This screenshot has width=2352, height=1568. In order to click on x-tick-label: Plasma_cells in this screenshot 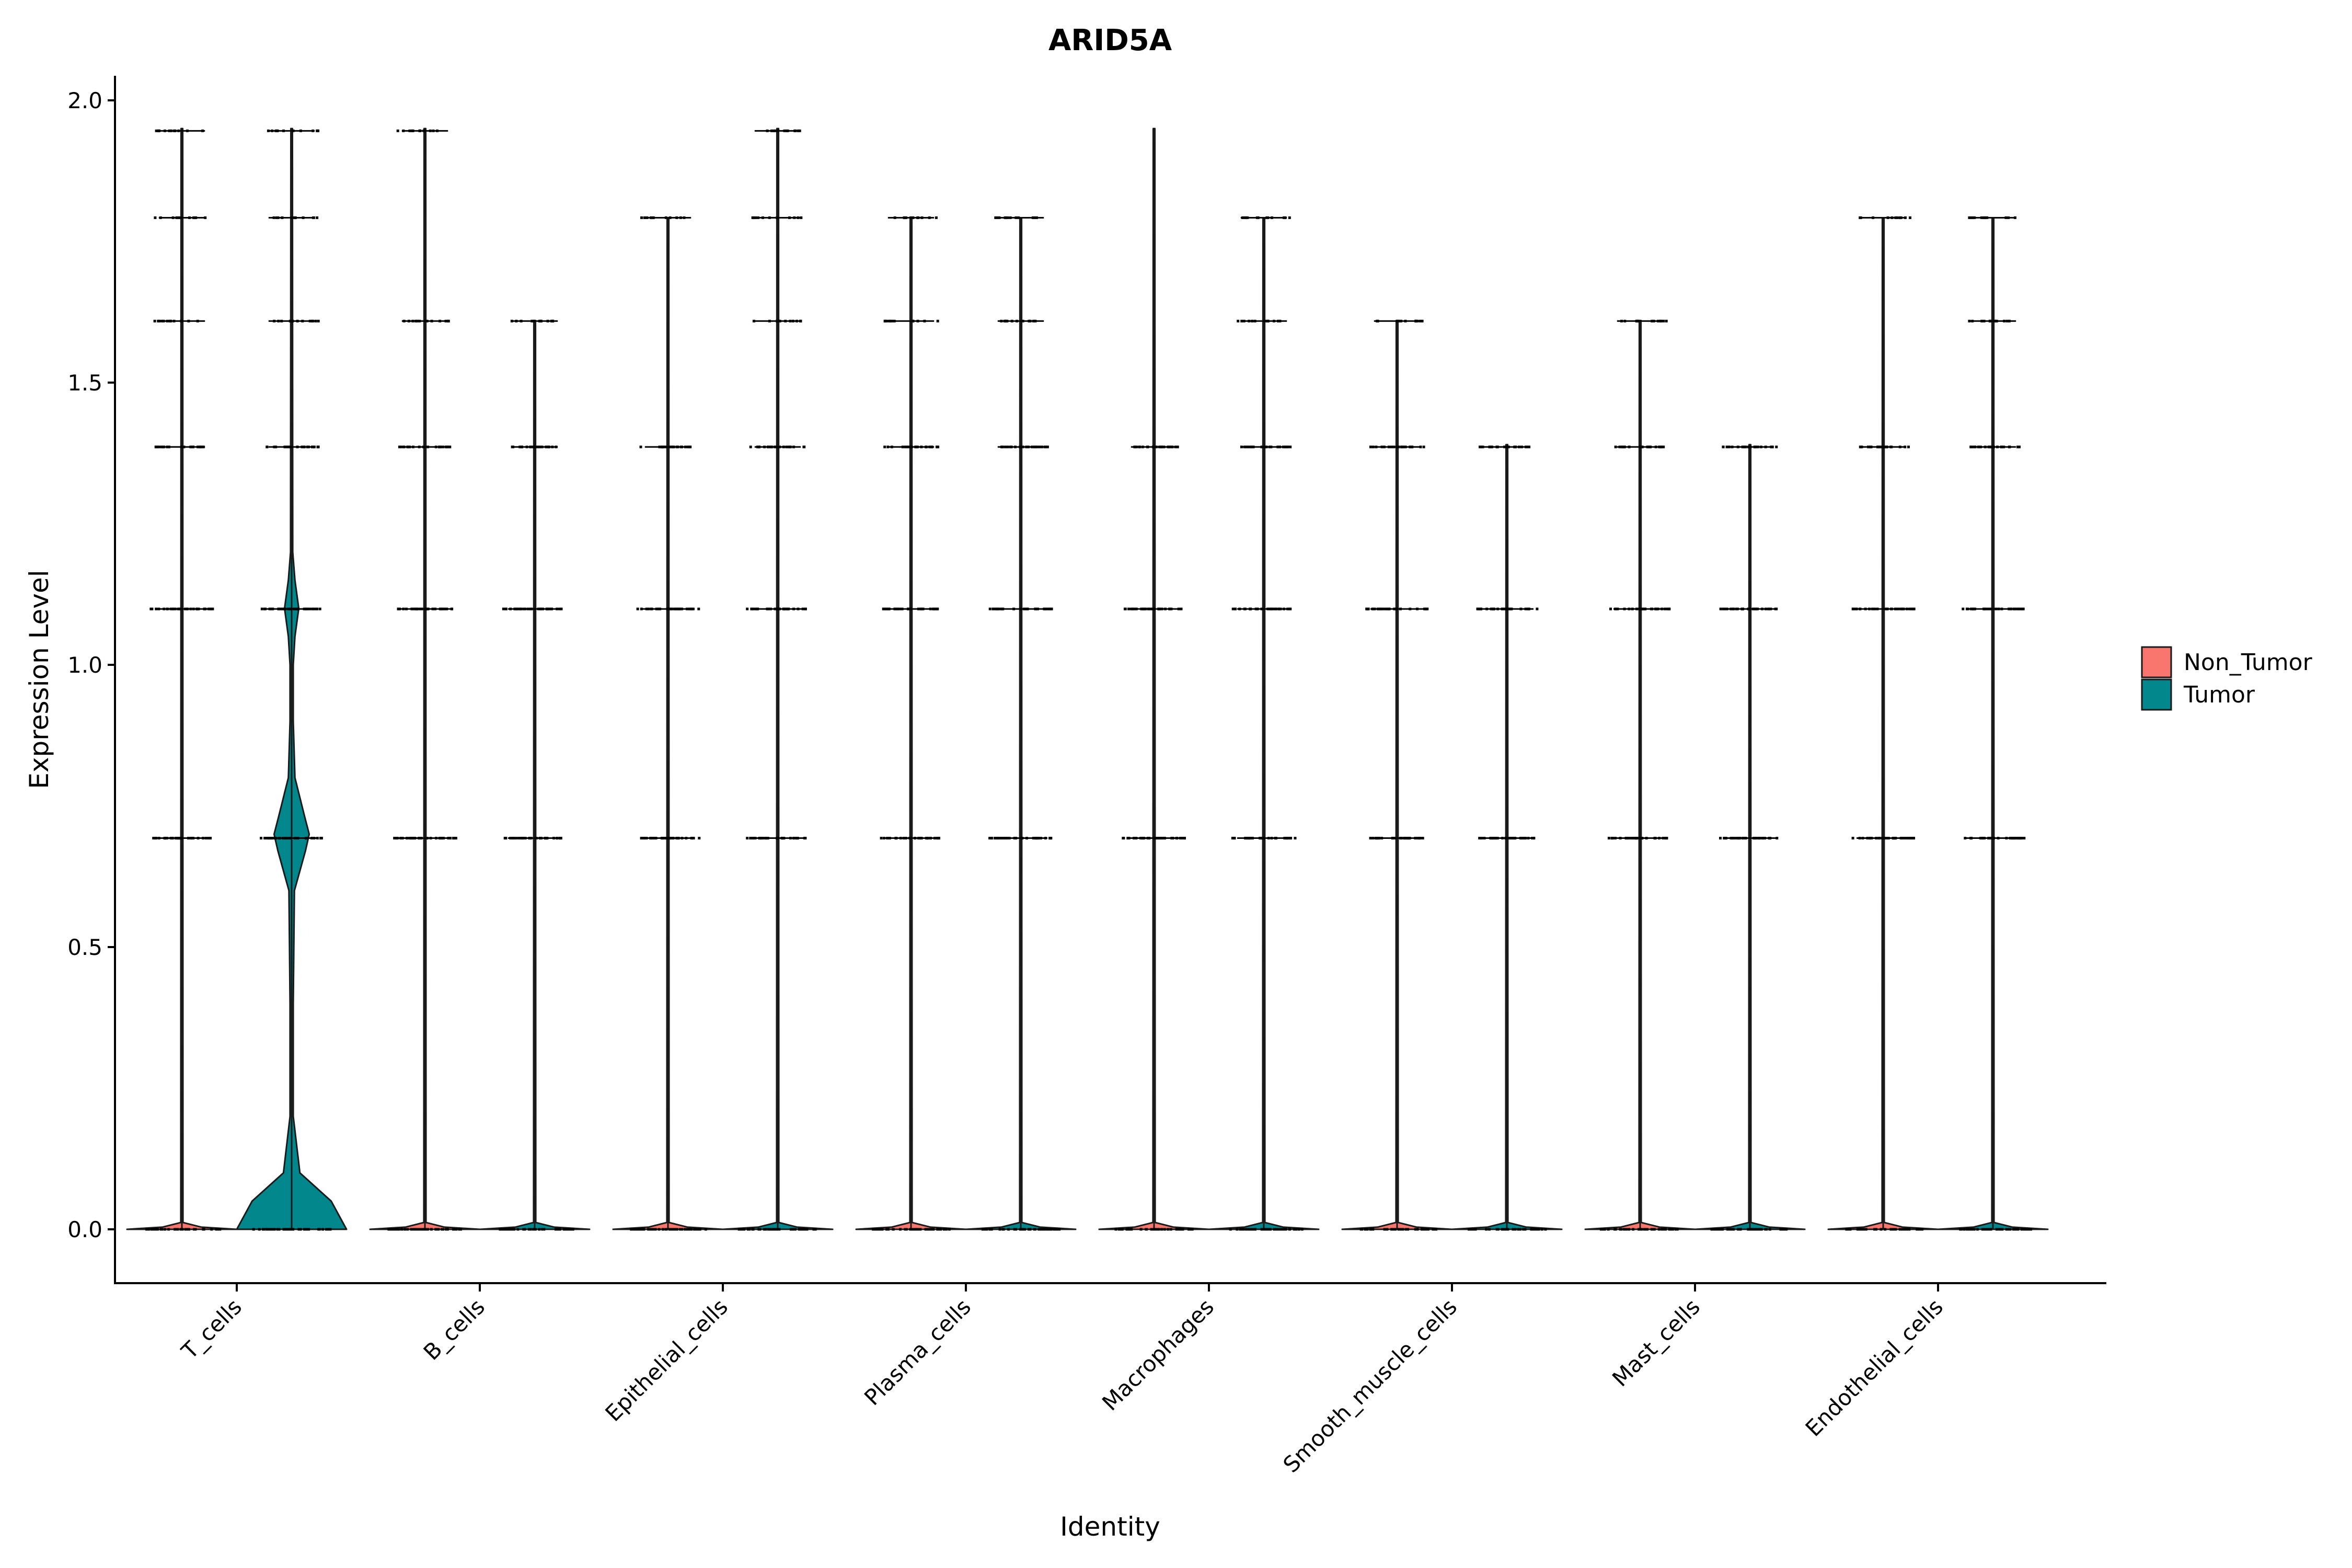, I will do `click(917, 1352)`.